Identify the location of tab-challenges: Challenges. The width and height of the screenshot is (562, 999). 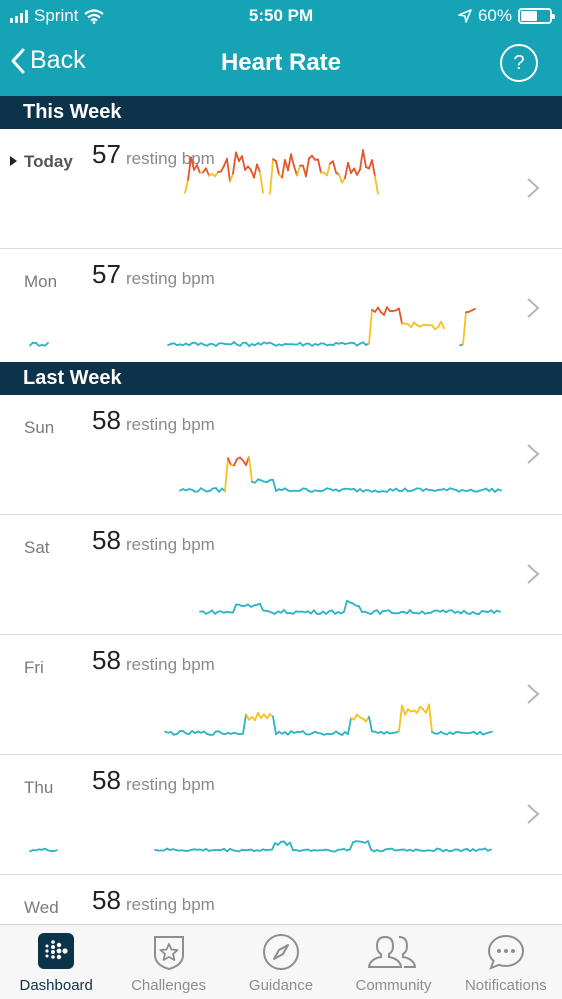
(168, 962).